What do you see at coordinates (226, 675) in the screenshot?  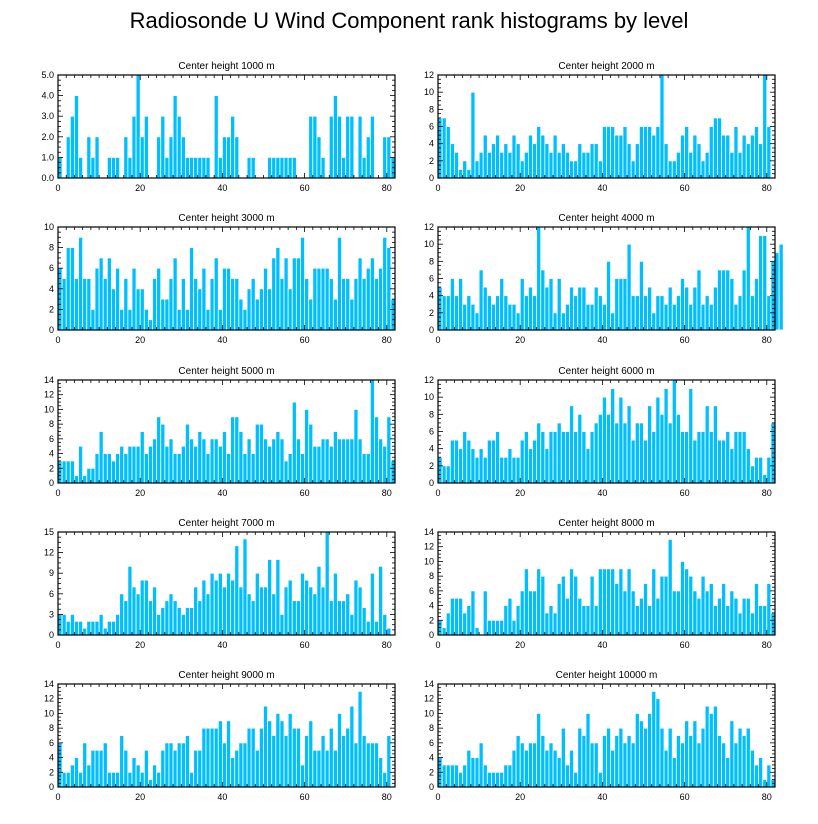 I see `panel-title: Center height 9000 m` at bounding box center [226, 675].